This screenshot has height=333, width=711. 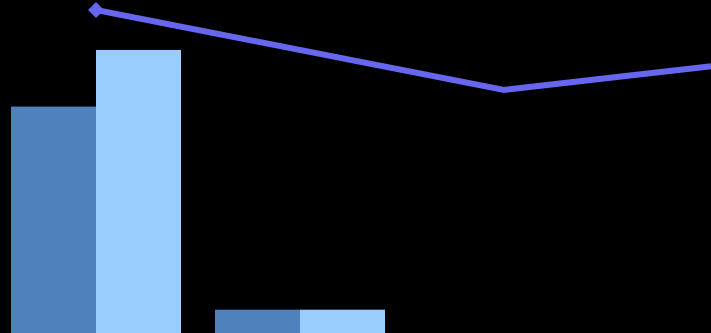 I want to click on bar-series2-cat1, so click(x=138, y=191).